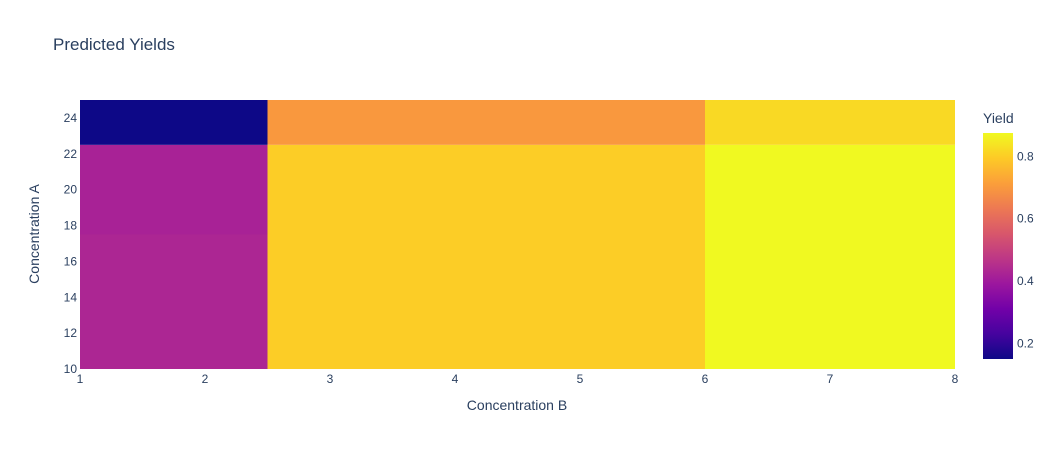 The height and width of the screenshot is (450, 1054). What do you see at coordinates (330, 379) in the screenshot?
I see `x-tick-label: 3` at bounding box center [330, 379].